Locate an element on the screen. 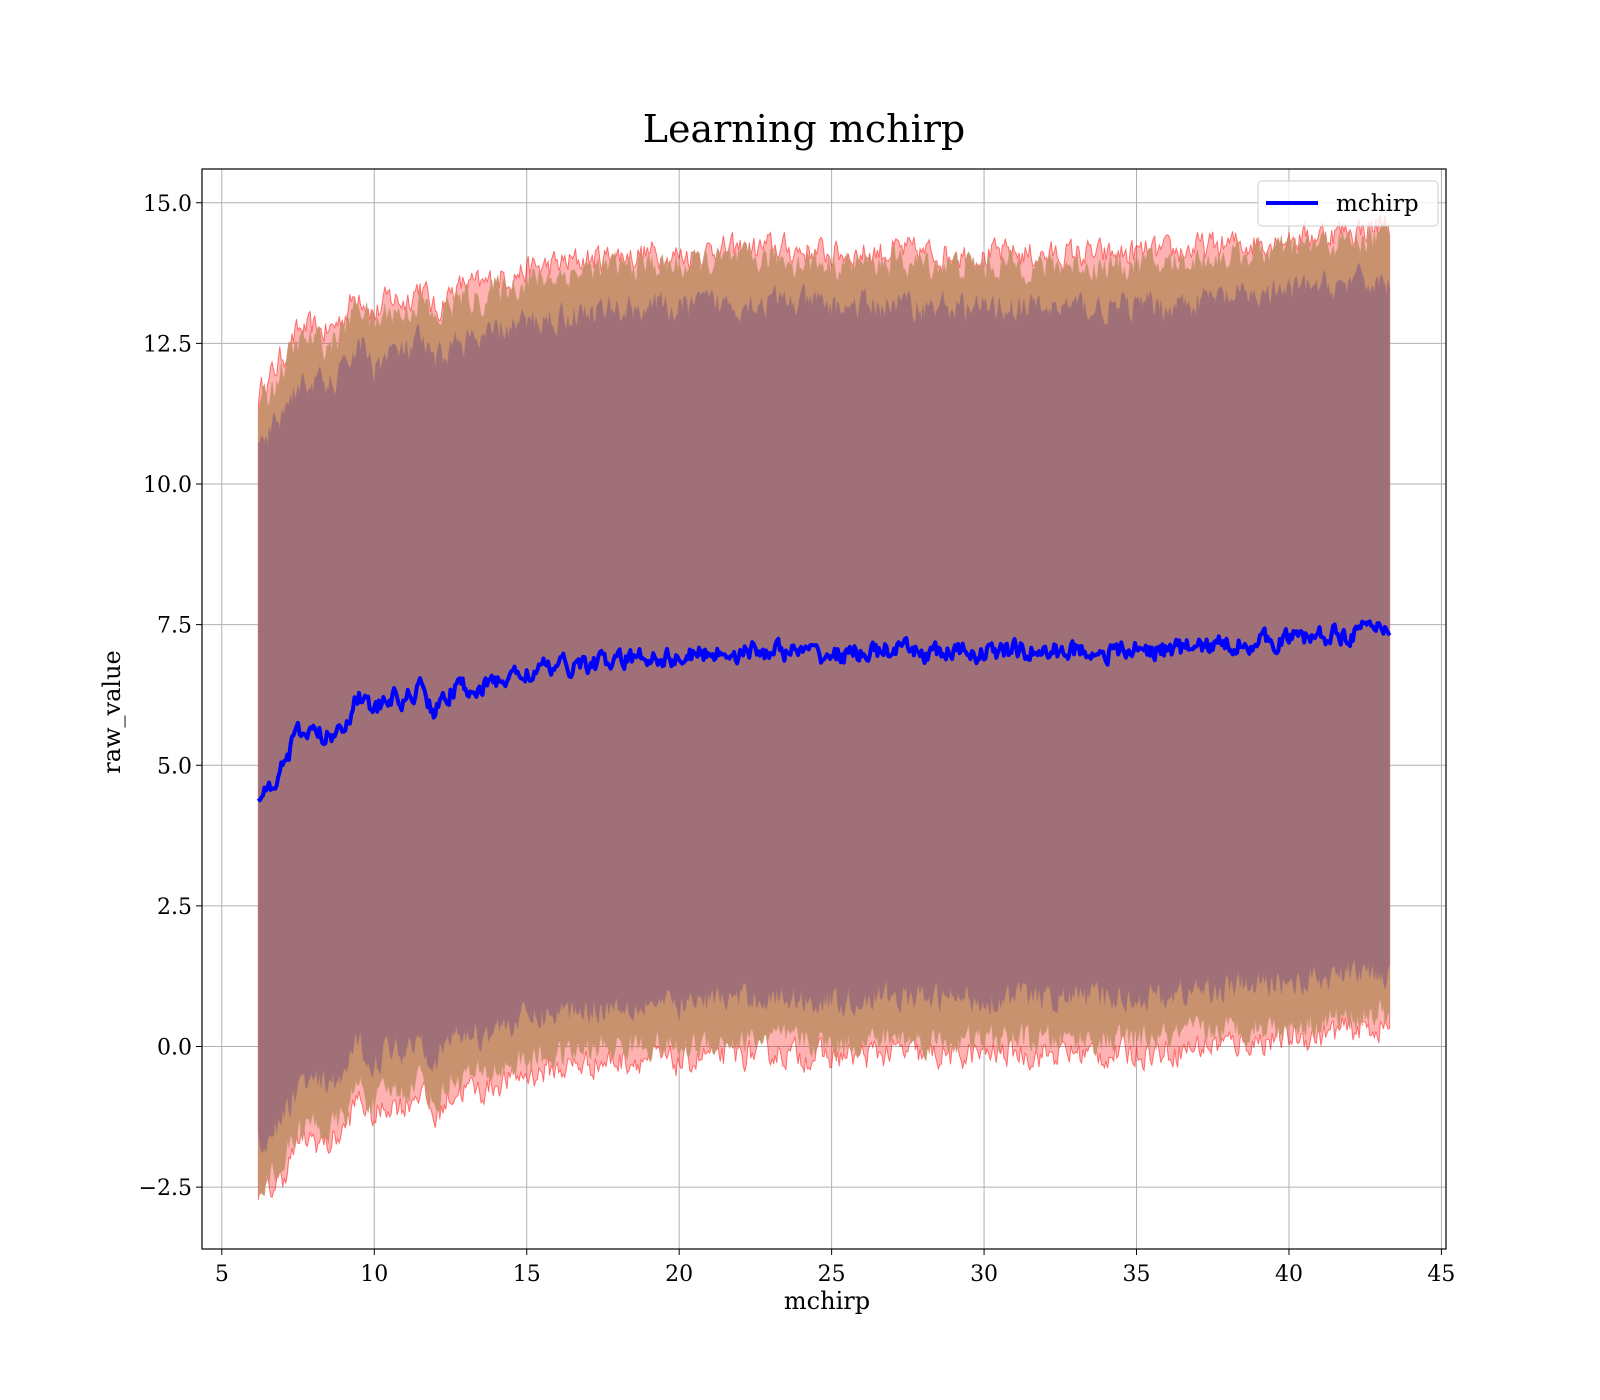  legend: mchirp is located at coordinates (1348, 203).